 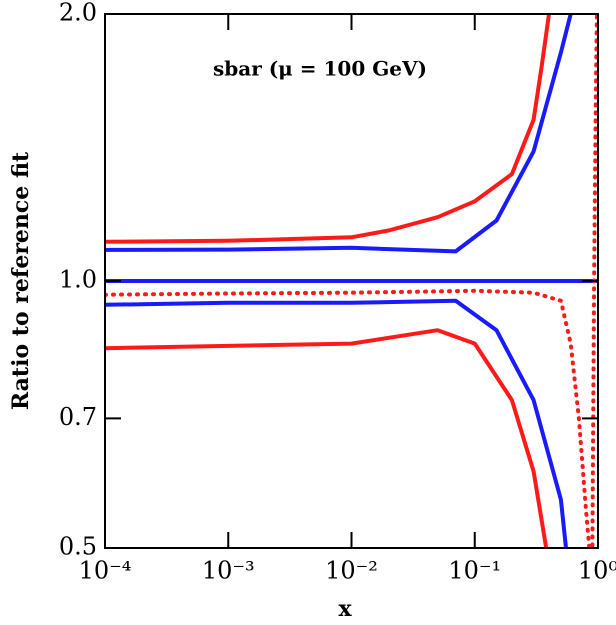 What do you see at coordinates (351, 571) in the screenshot?
I see `x-tick-label: 10⁻²` at bounding box center [351, 571].